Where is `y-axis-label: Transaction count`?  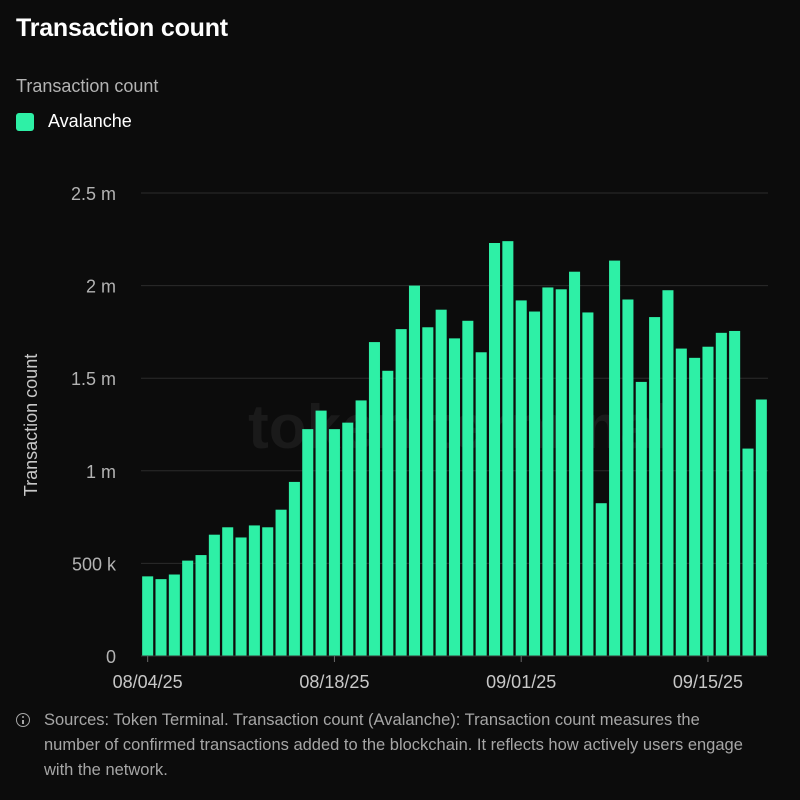 y-axis-label: Transaction count is located at coordinates (31, 425).